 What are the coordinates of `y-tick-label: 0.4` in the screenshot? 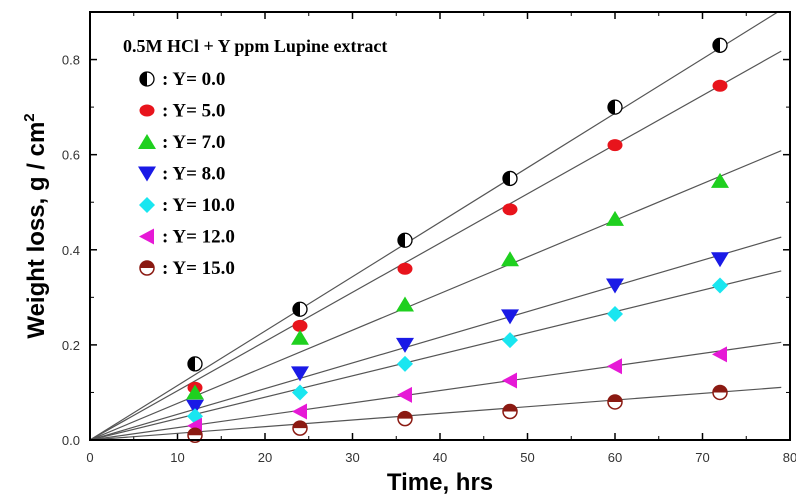 It's located at (71, 250).